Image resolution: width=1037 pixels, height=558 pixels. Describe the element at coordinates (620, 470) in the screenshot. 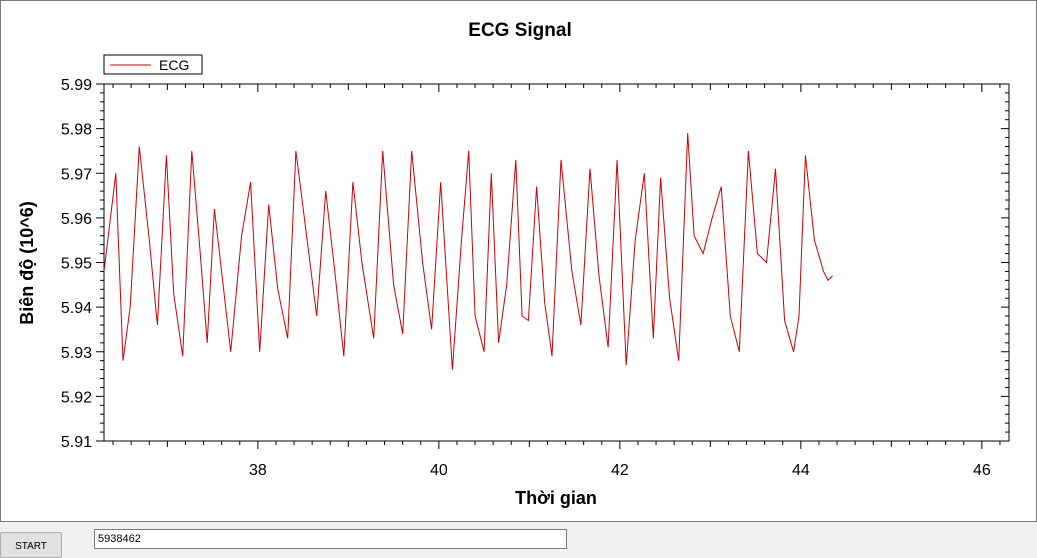

I see `x-tick-label: 42` at that location.